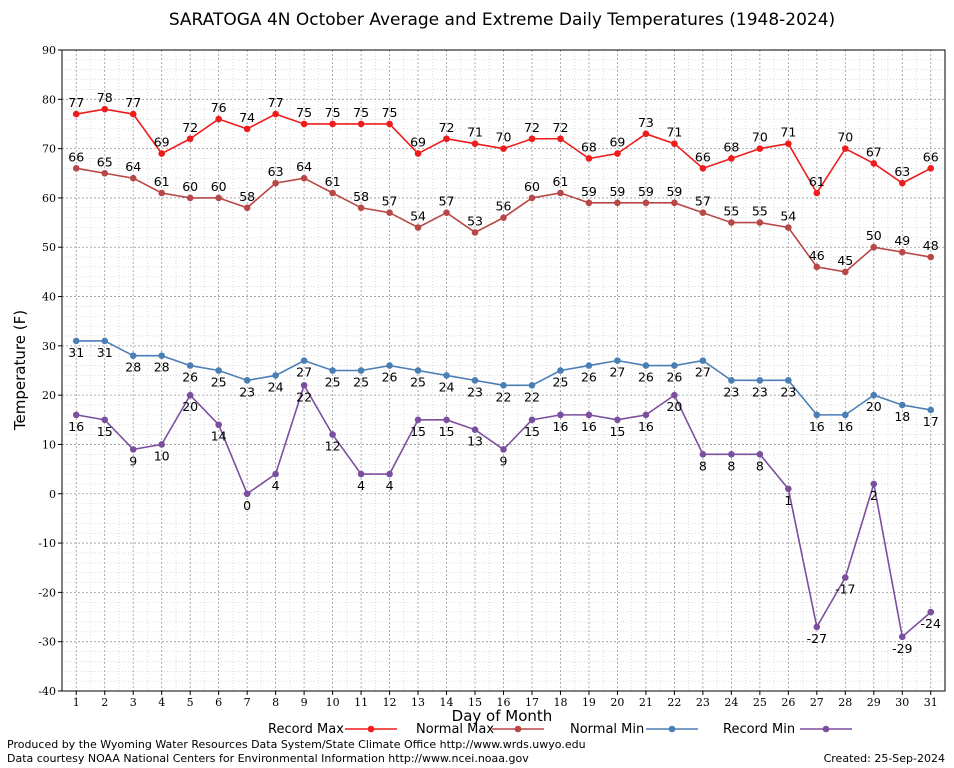  What do you see at coordinates (447, 127) in the screenshot?
I see `record-max-data-label: 72` at bounding box center [447, 127].